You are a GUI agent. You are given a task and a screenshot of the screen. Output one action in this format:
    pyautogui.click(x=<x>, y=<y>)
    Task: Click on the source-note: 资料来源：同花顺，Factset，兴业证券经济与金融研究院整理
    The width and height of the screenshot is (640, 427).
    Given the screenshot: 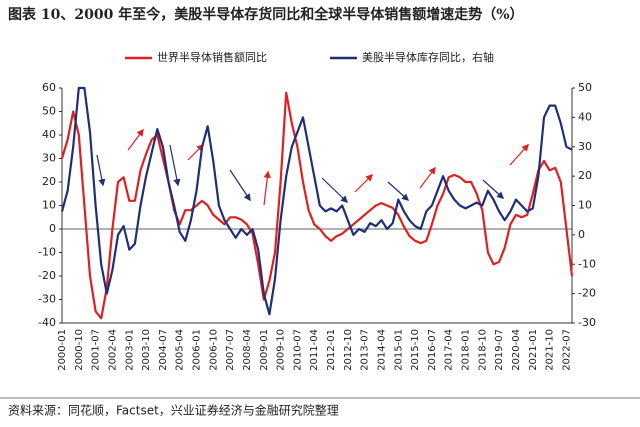 What is the action you would take?
    pyautogui.click(x=173, y=410)
    